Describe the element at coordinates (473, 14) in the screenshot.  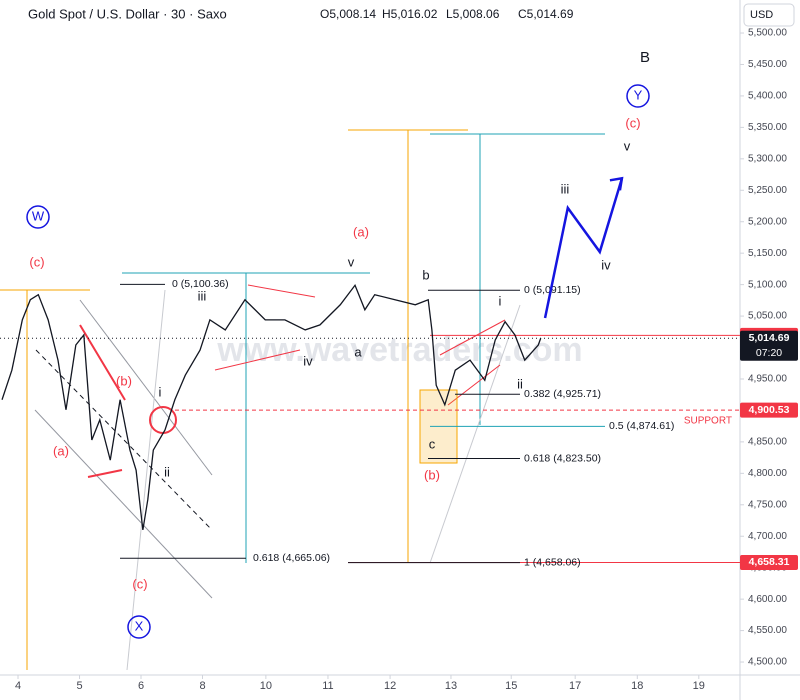
I see `ohlc: L5,008.06` at that location.